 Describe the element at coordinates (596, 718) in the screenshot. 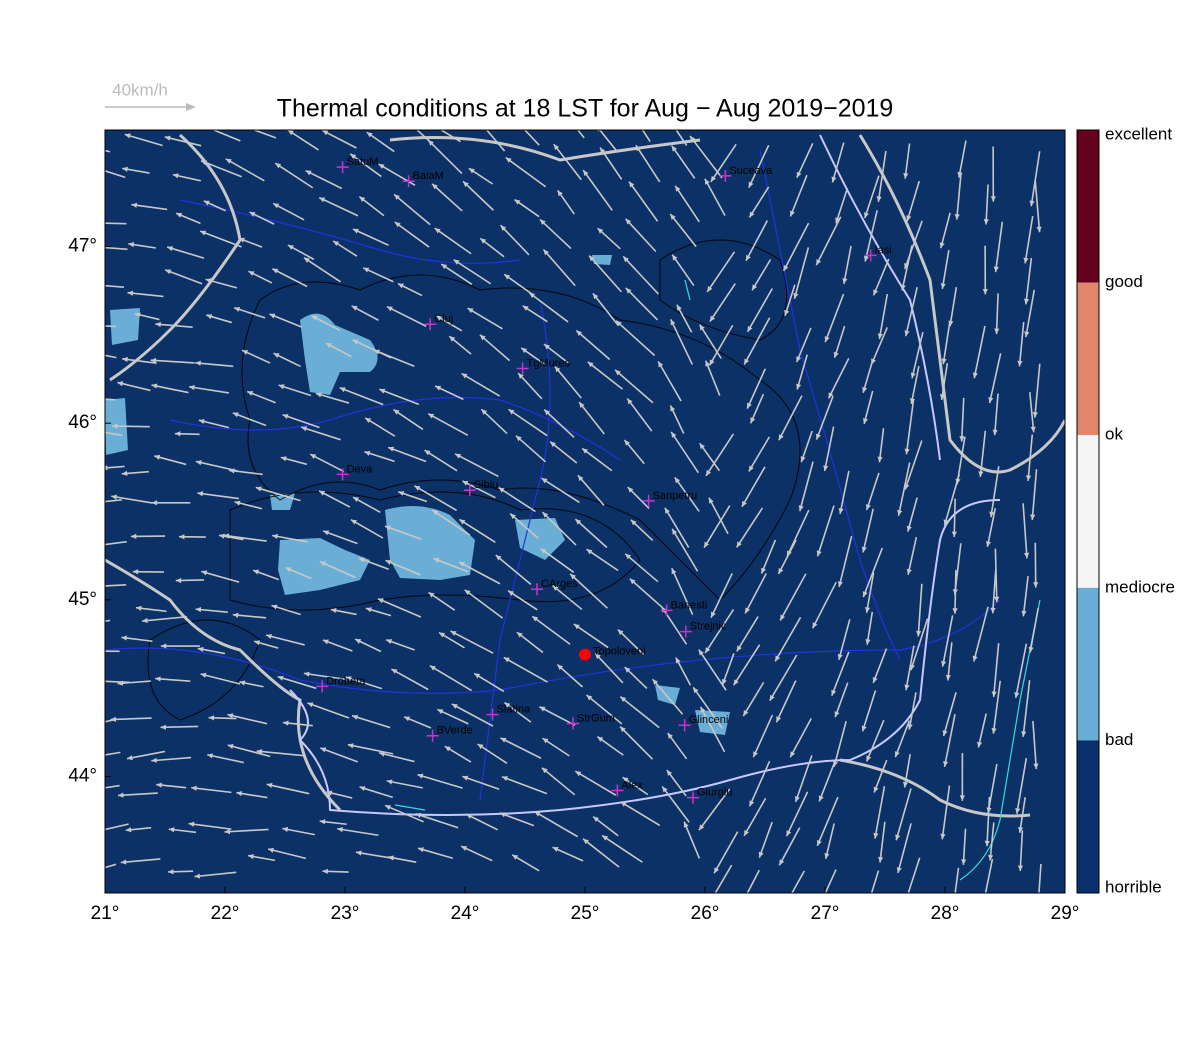

I see `place-label: StrGum` at that location.